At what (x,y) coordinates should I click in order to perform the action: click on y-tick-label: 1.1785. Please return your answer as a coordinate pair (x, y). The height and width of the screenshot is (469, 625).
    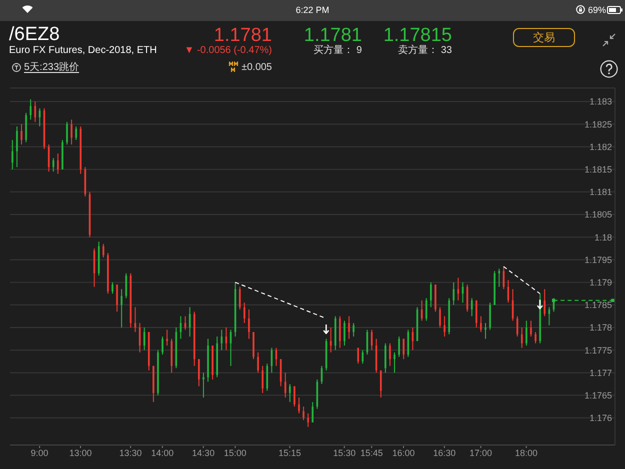
    Looking at the image, I should click on (598, 305).